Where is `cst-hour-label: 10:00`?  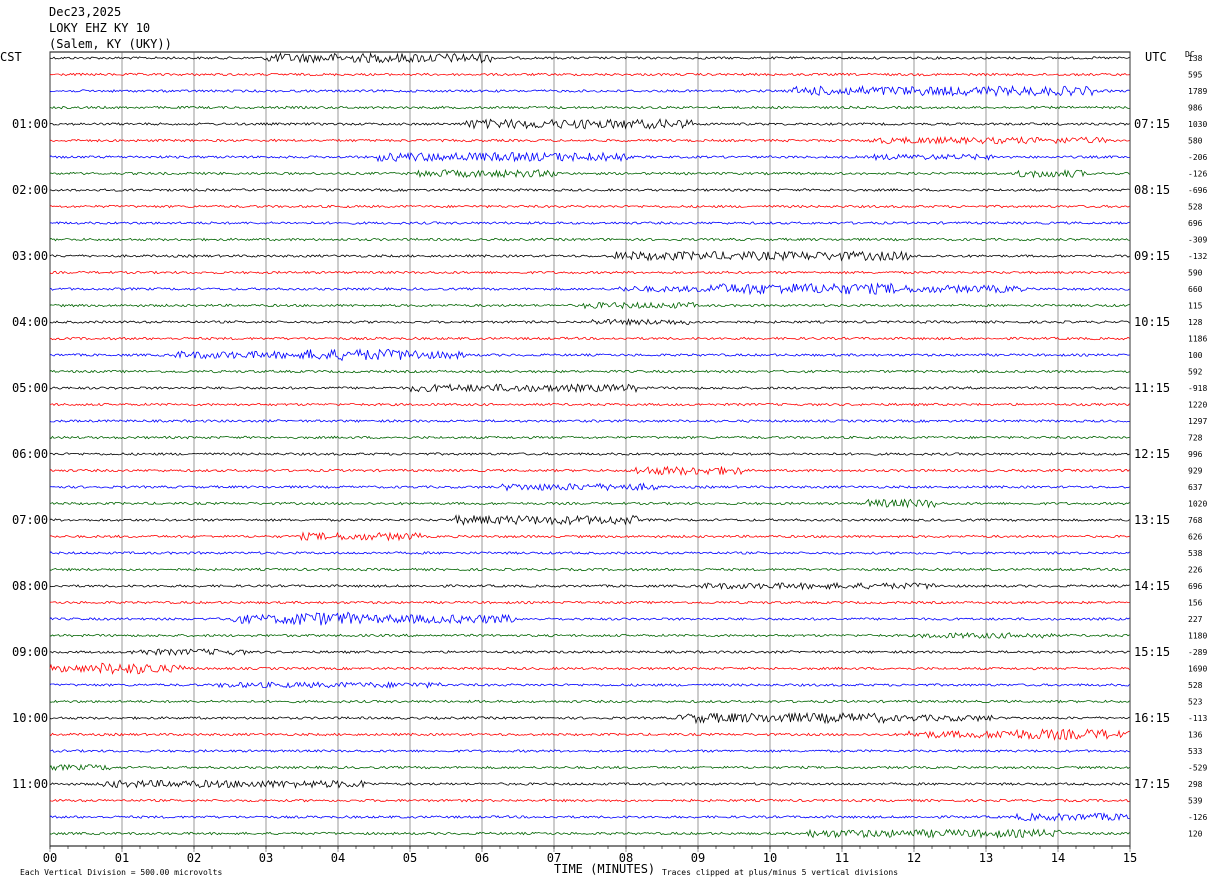
cst-hour-label: 10:00 is located at coordinates (30, 718).